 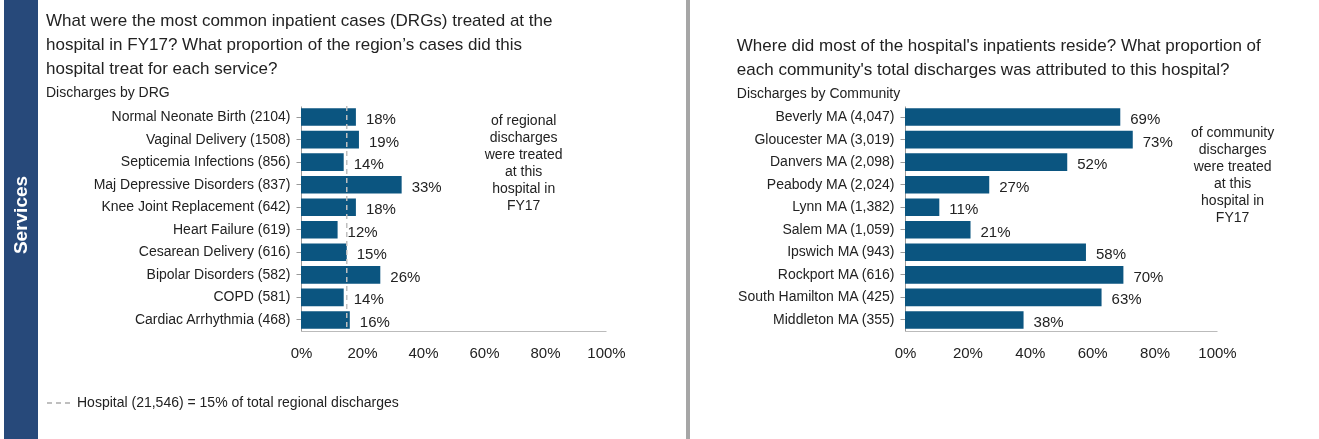 I want to click on y-tick-label: Normal Neonate Birth (2104), so click(x=201, y=116).